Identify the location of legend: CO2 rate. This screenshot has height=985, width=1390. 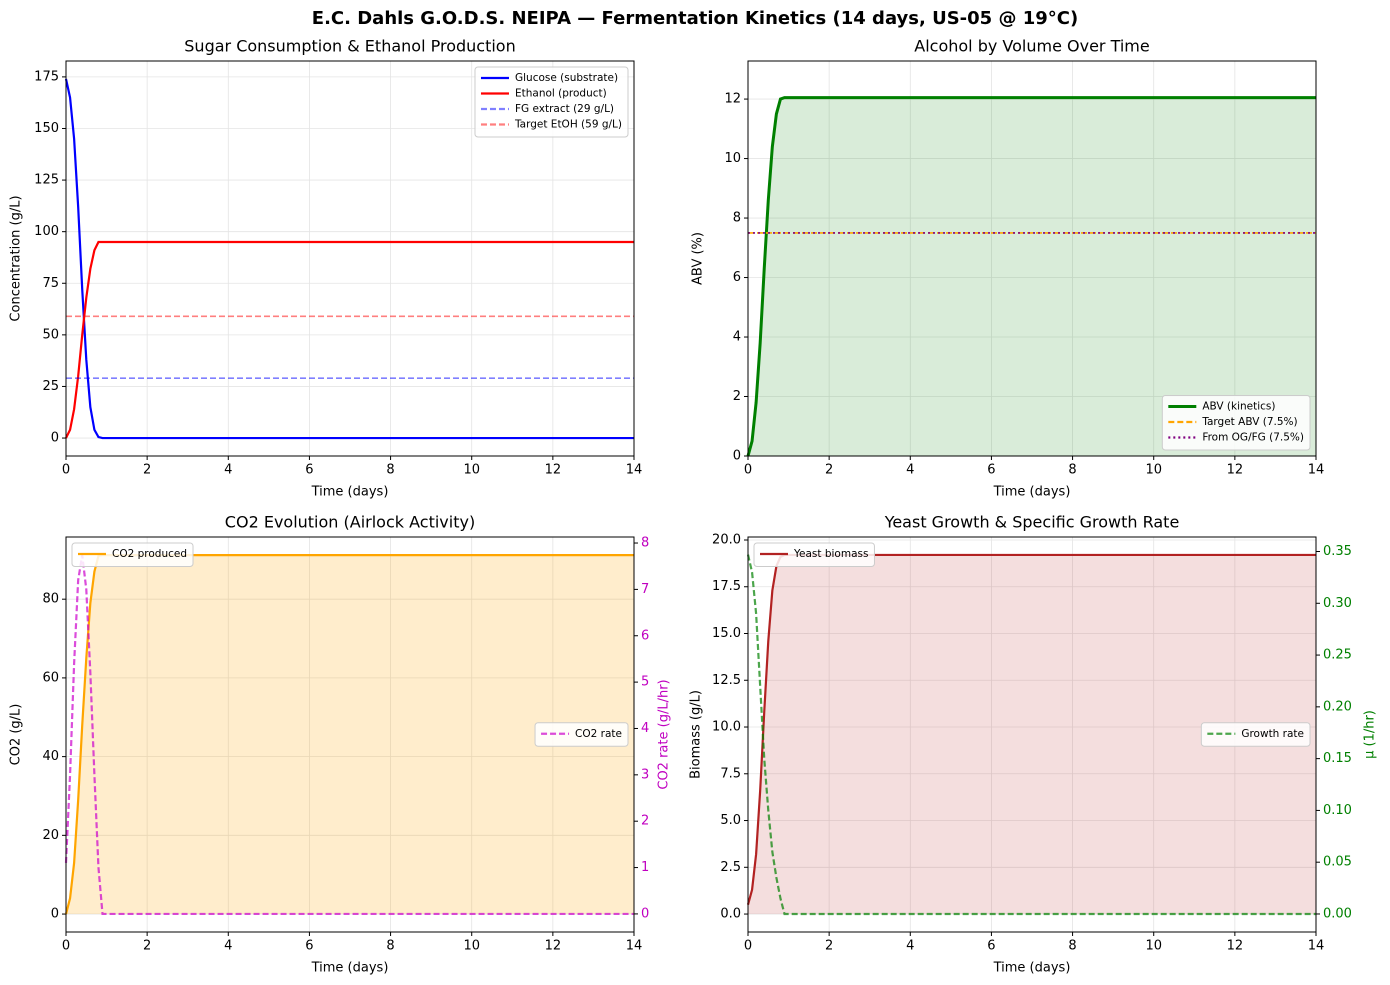
(581, 734).